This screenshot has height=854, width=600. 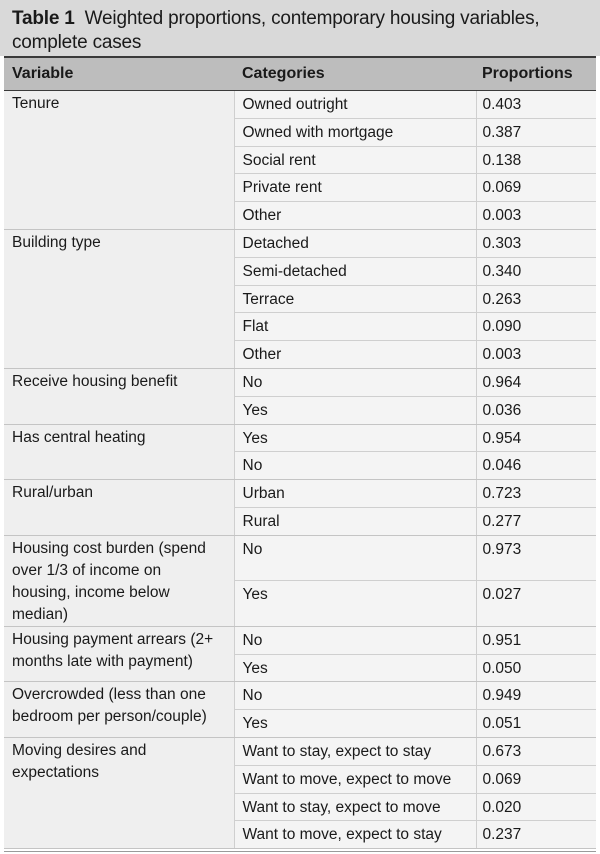 I want to click on category-cell: Rural, so click(x=354, y=521).